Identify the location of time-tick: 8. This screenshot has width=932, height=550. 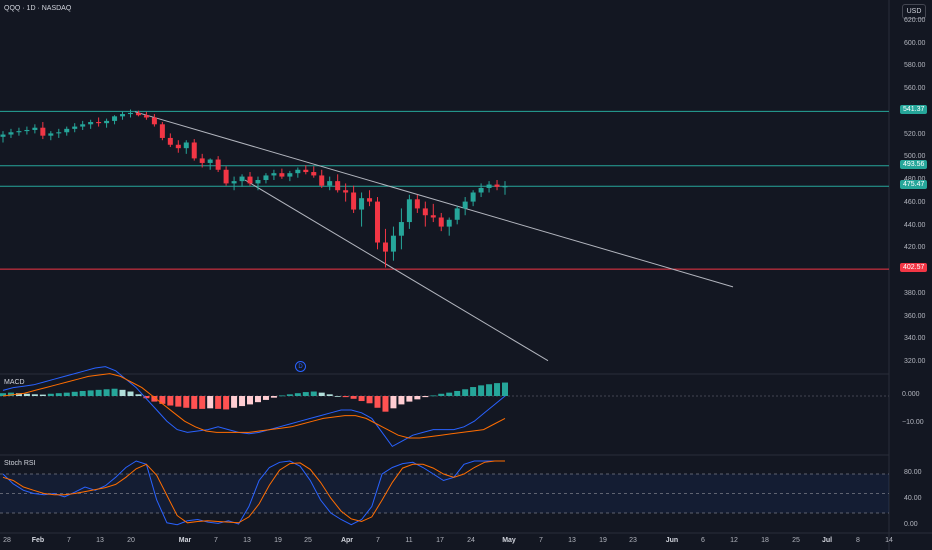
(858, 540).